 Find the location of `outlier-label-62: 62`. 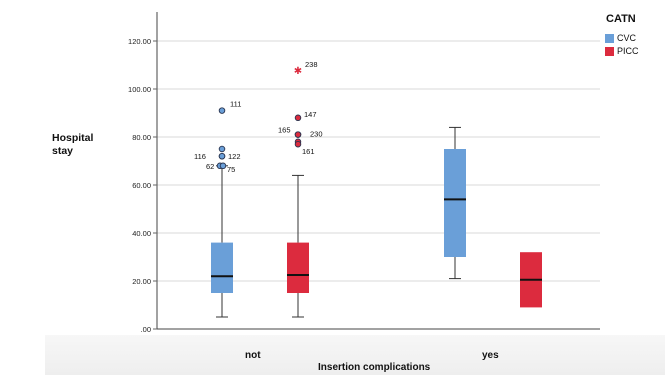

outlier-label-62: 62 is located at coordinates (210, 166).